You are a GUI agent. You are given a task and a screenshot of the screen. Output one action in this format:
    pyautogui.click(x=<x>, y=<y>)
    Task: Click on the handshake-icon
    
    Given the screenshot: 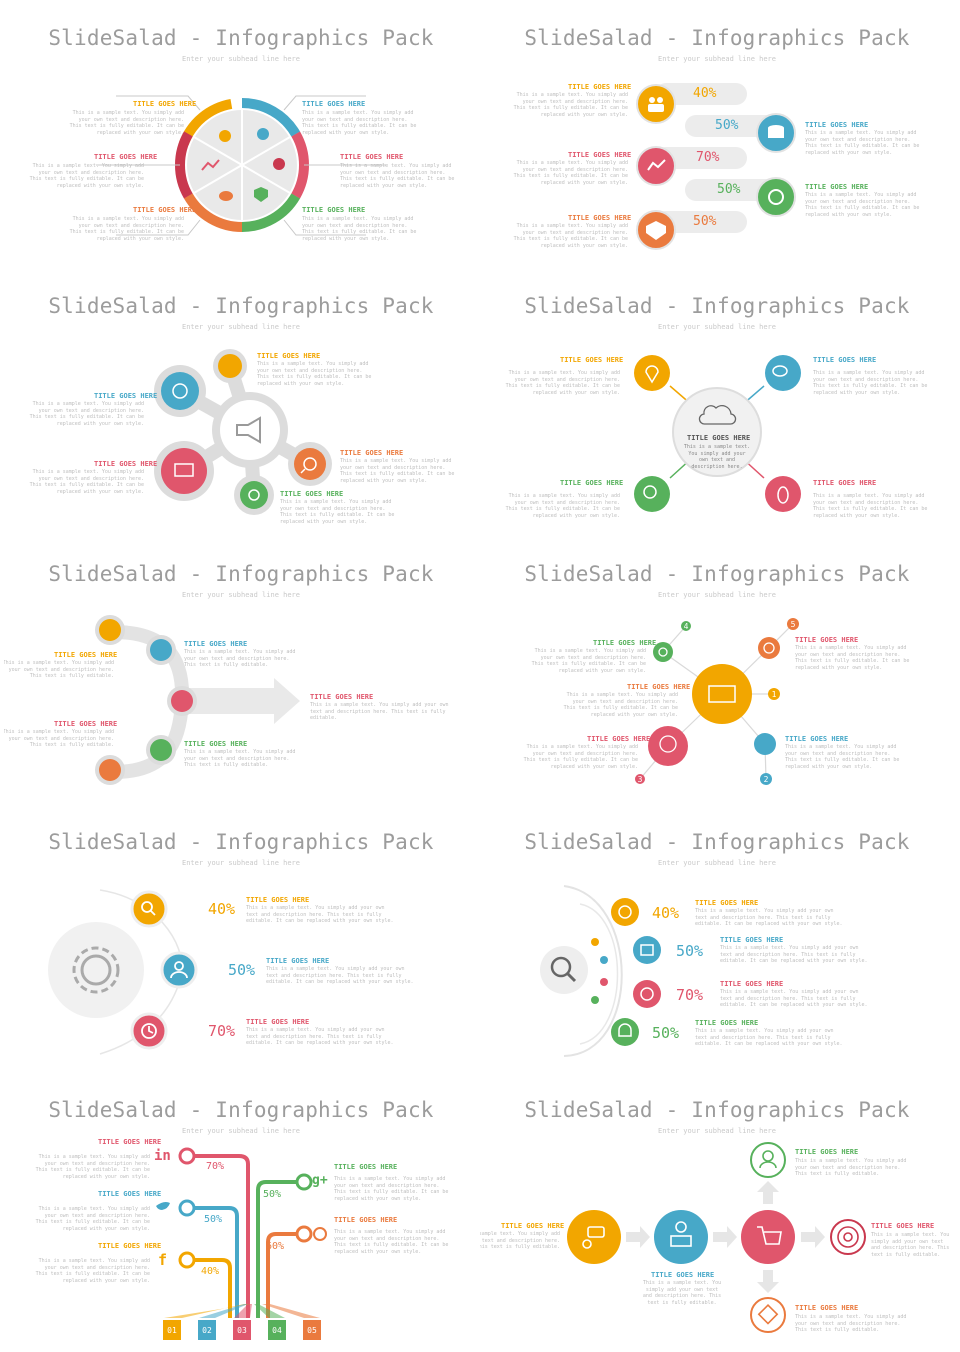 What is the action you would take?
    pyautogui.click(x=161, y=750)
    